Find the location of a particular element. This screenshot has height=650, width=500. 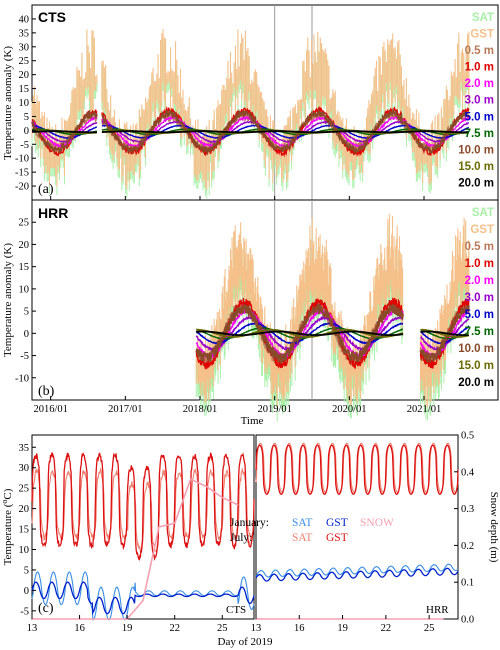

panel-a-legend-75m: 7.5 m is located at coordinates (479, 134).